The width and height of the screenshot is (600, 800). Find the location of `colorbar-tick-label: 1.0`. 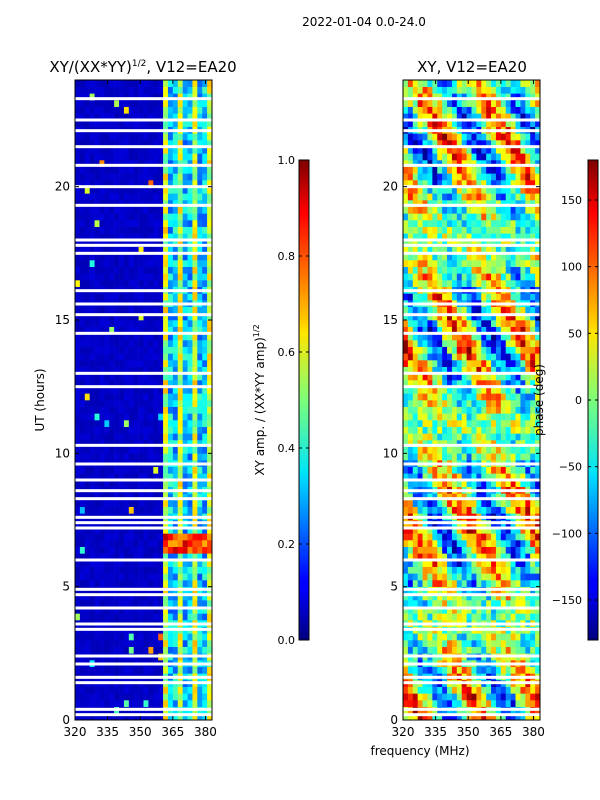

colorbar-tick-label: 1.0 is located at coordinates (287, 160).